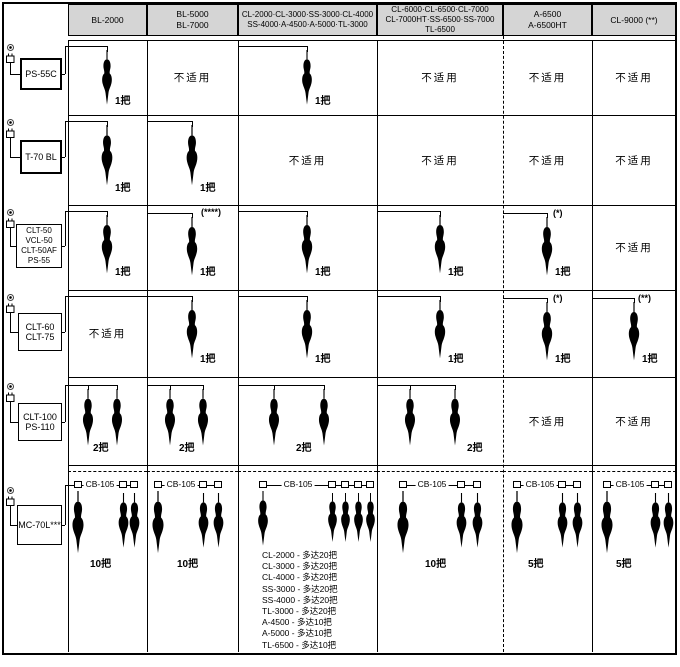 Image resolution: width=680 pixels, height=667 pixels. I want to click on header-cell-bl2000: BL-2000, so click(107, 20).